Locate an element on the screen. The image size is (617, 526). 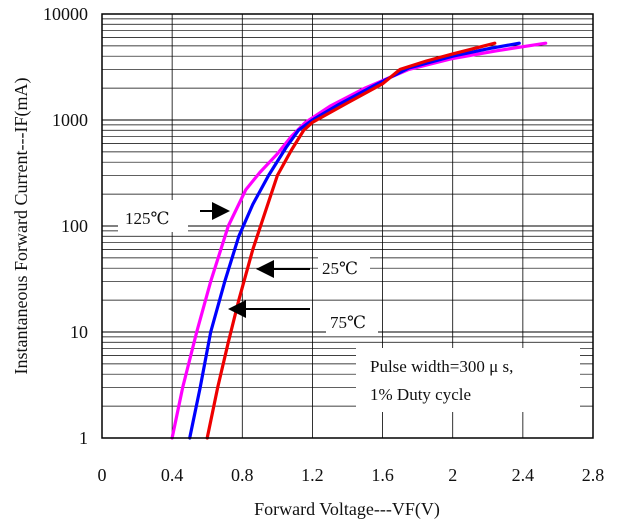
pulse-note-line-2: 1% Duty cycle is located at coordinates (420, 394).